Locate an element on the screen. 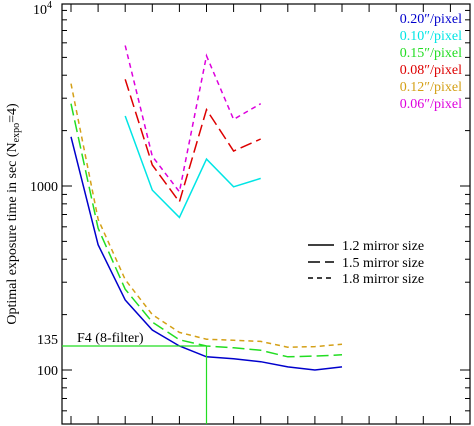 Image resolution: width=474 pixels, height=426 pixels. legend-entry-0-12: 0.12″/pixel is located at coordinates (431, 87).